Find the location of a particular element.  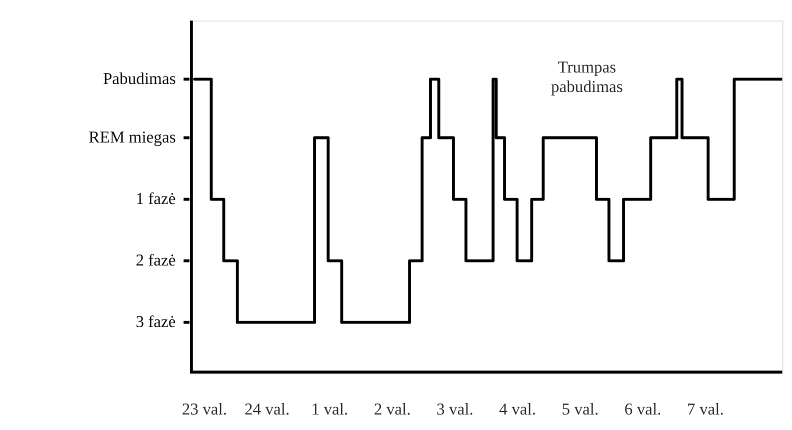

text: Pabudimas is located at coordinates (139, 78).